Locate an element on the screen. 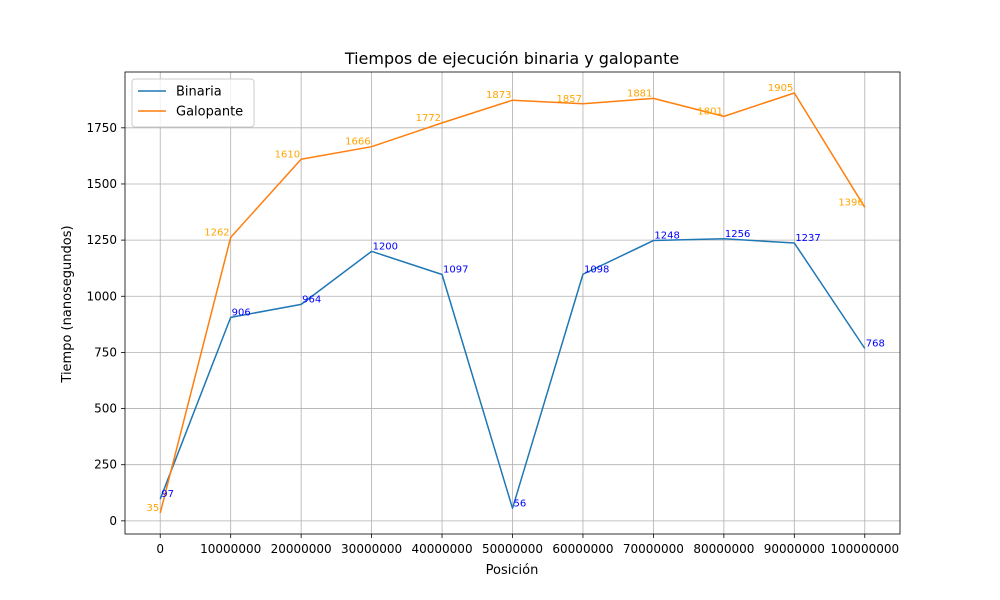 The image size is (1000, 600). y-axis-label: Tiempo (nanosegundos) is located at coordinates (67, 304).